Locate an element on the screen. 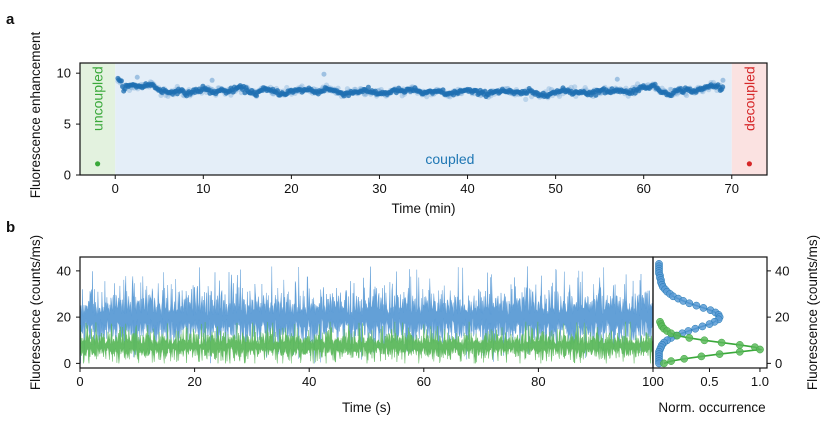 This screenshot has width=831, height=433. x-tick-label: 50 is located at coordinates (555, 188).